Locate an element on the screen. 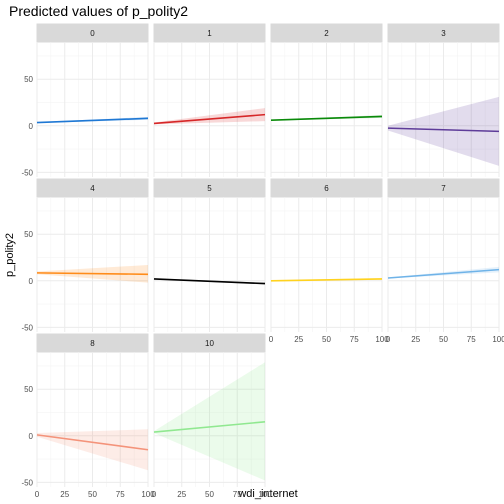 The image size is (504, 504). facet-panel-1: 1 is located at coordinates (209, 100).